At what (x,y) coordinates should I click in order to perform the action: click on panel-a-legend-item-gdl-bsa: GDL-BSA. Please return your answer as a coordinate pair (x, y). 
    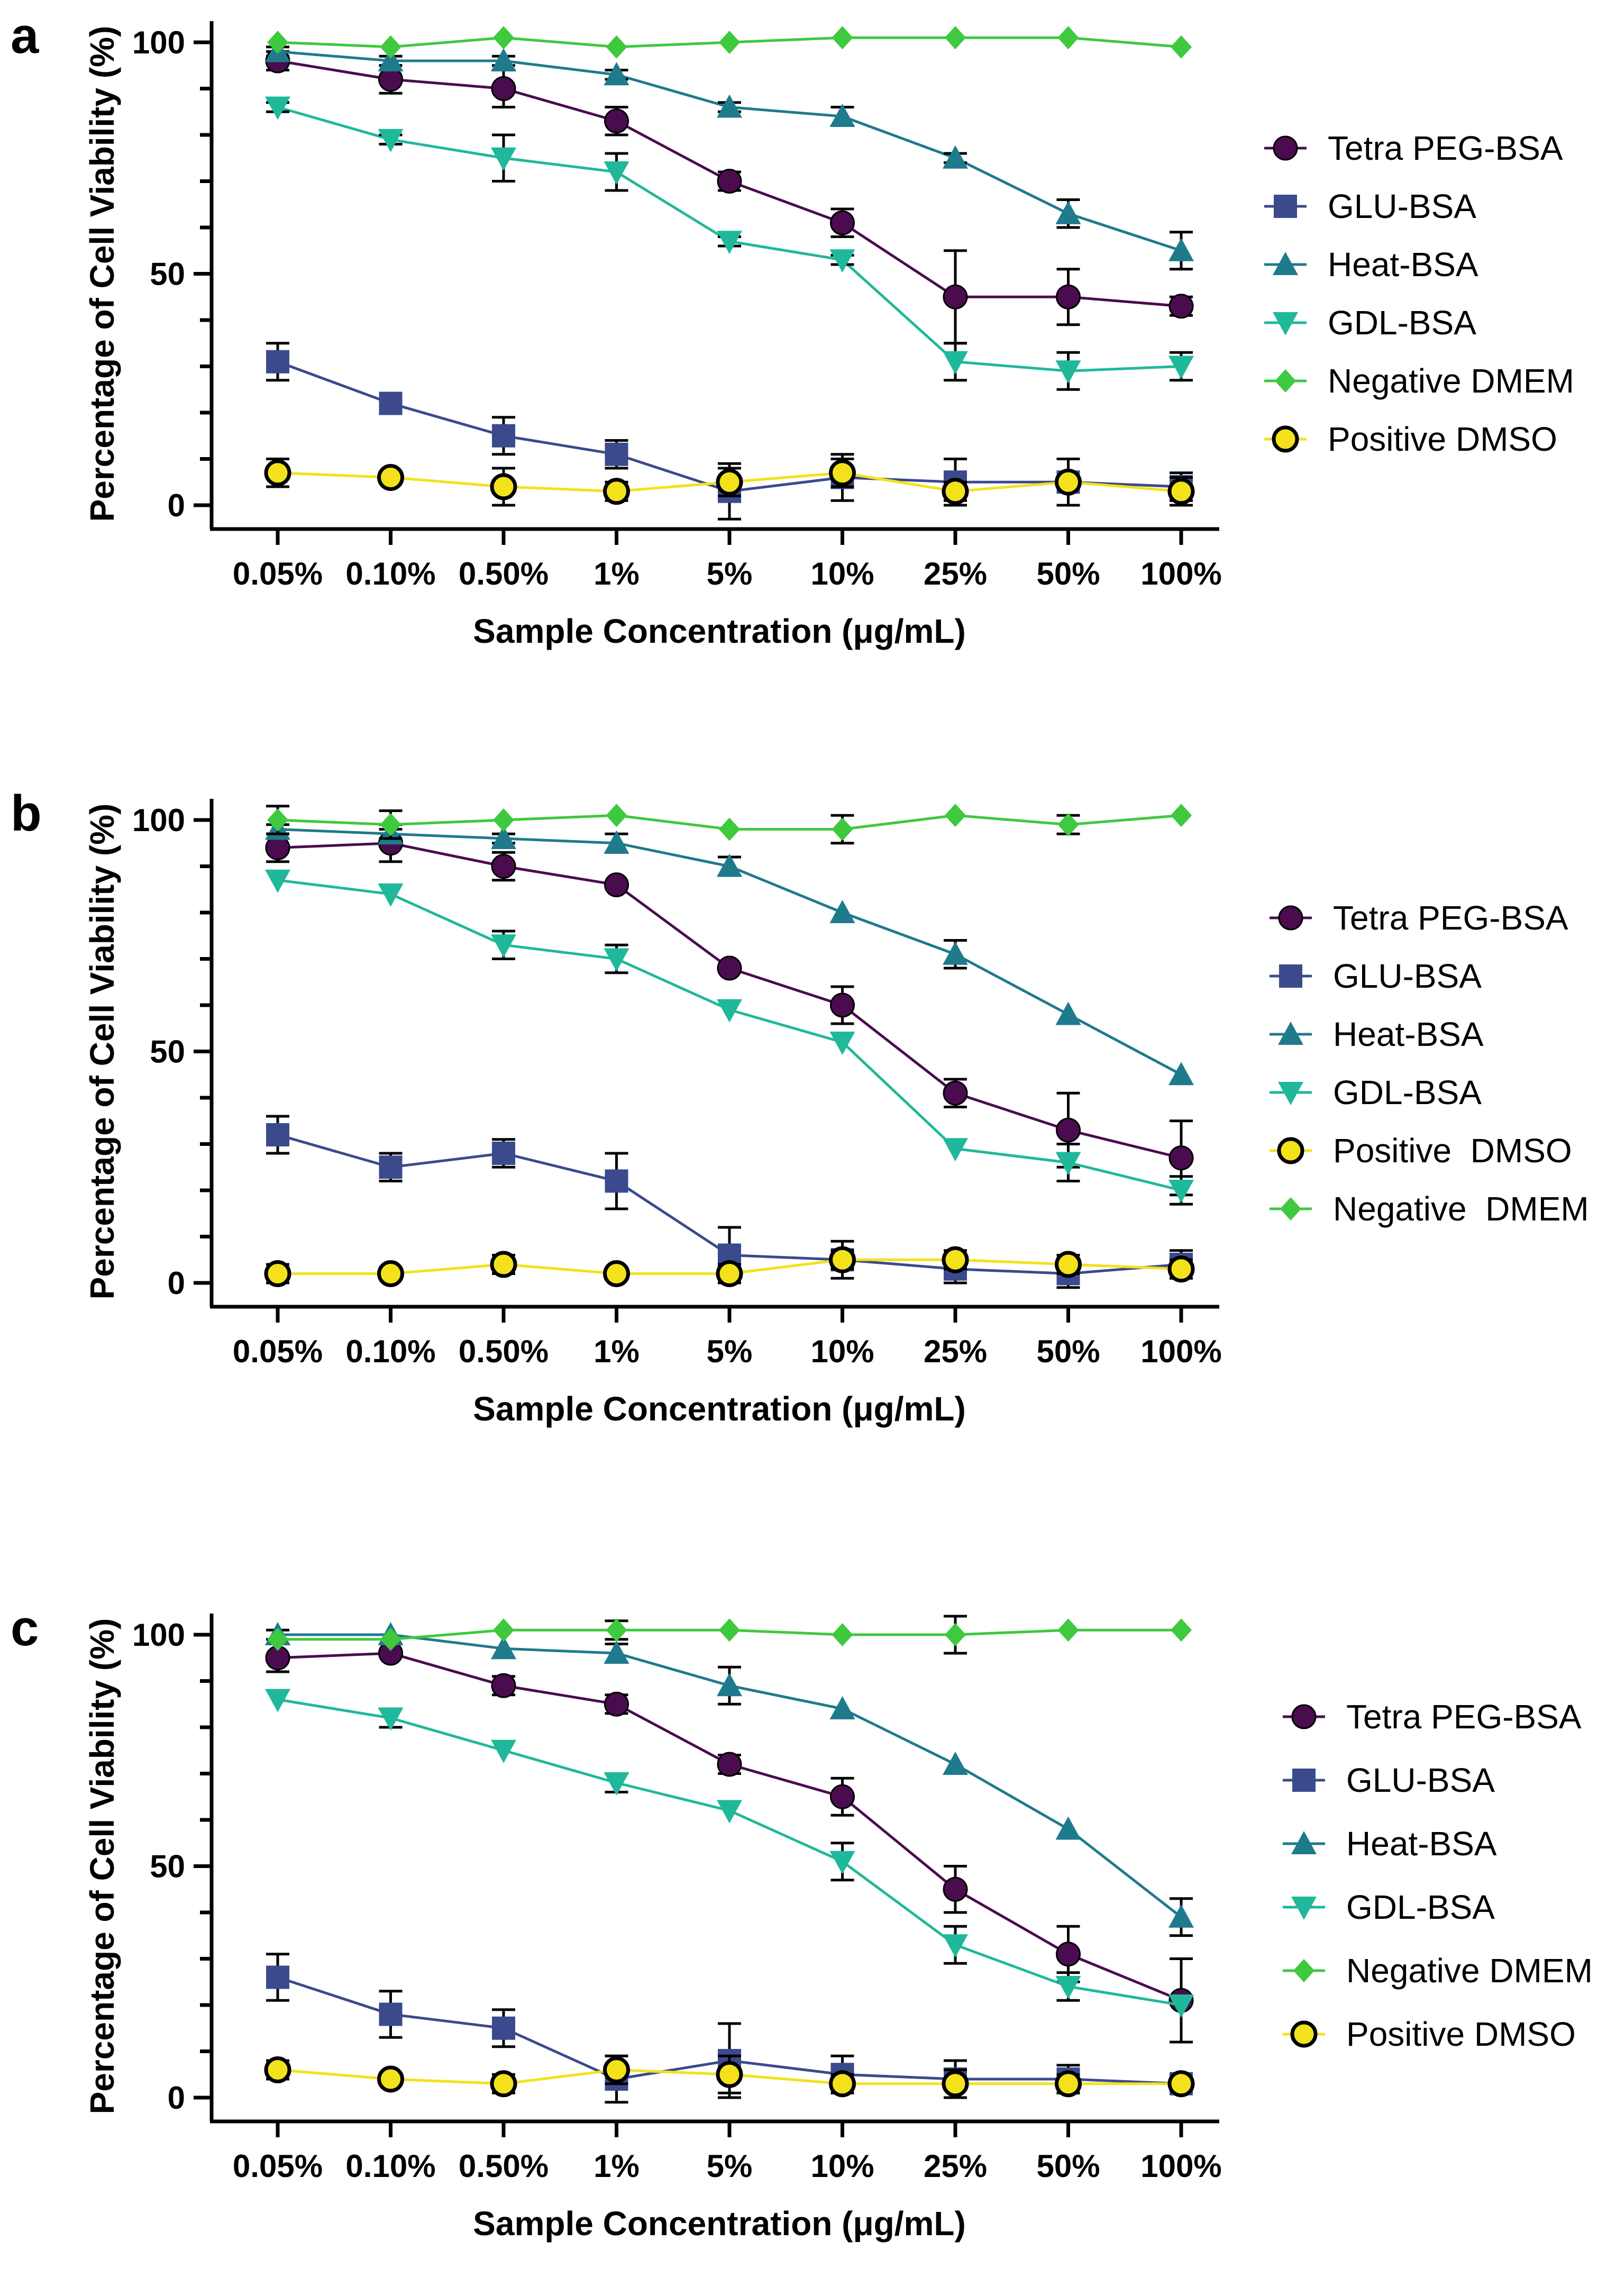
    Looking at the image, I should click on (1370, 323).